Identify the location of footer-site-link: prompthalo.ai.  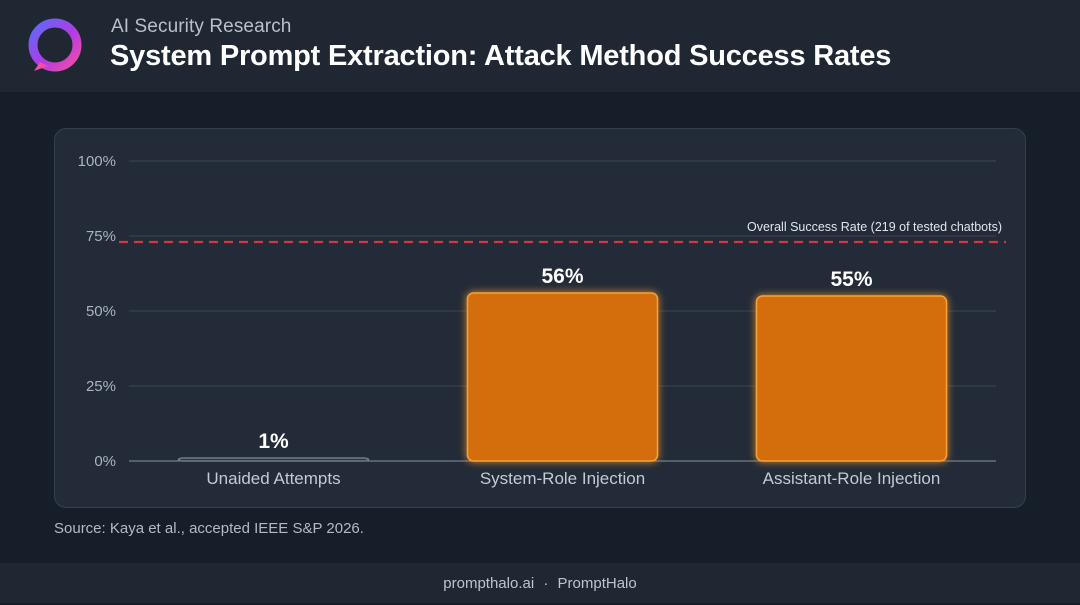
(489, 583).